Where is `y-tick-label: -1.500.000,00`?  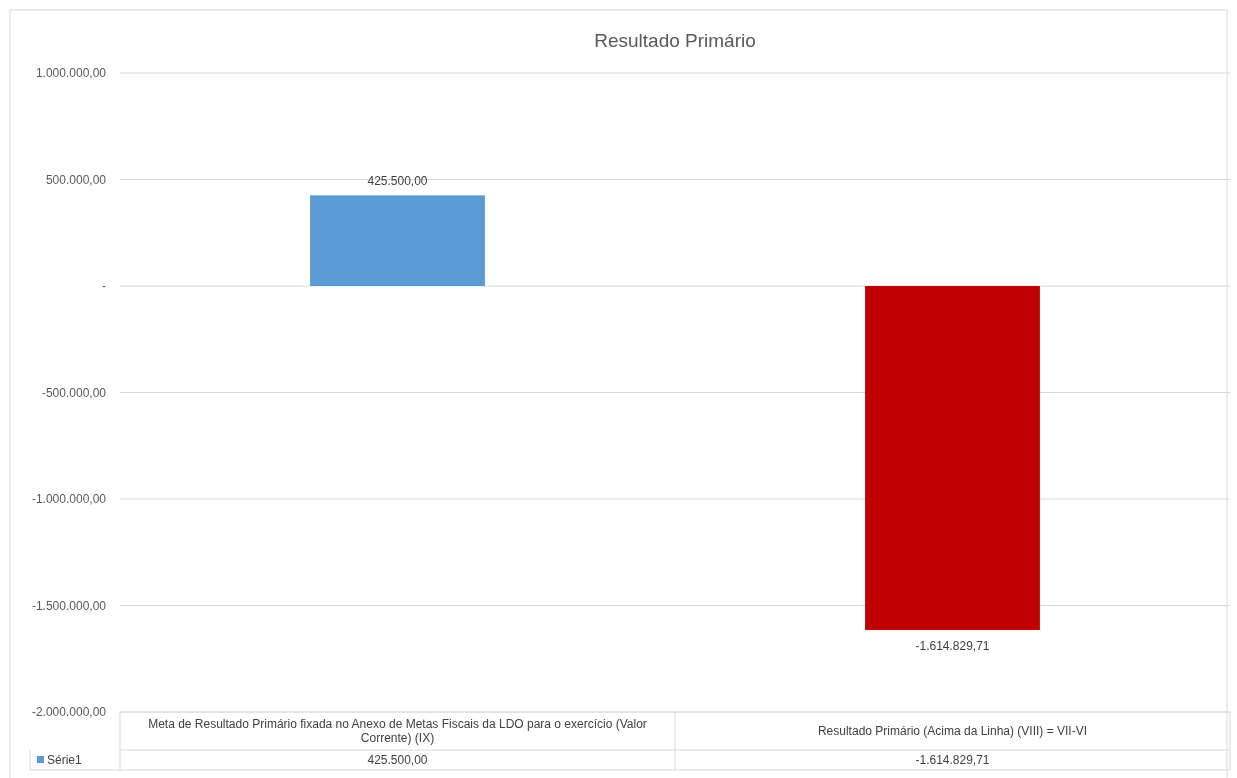
y-tick-label: -1.500.000,00 is located at coordinates (69, 605).